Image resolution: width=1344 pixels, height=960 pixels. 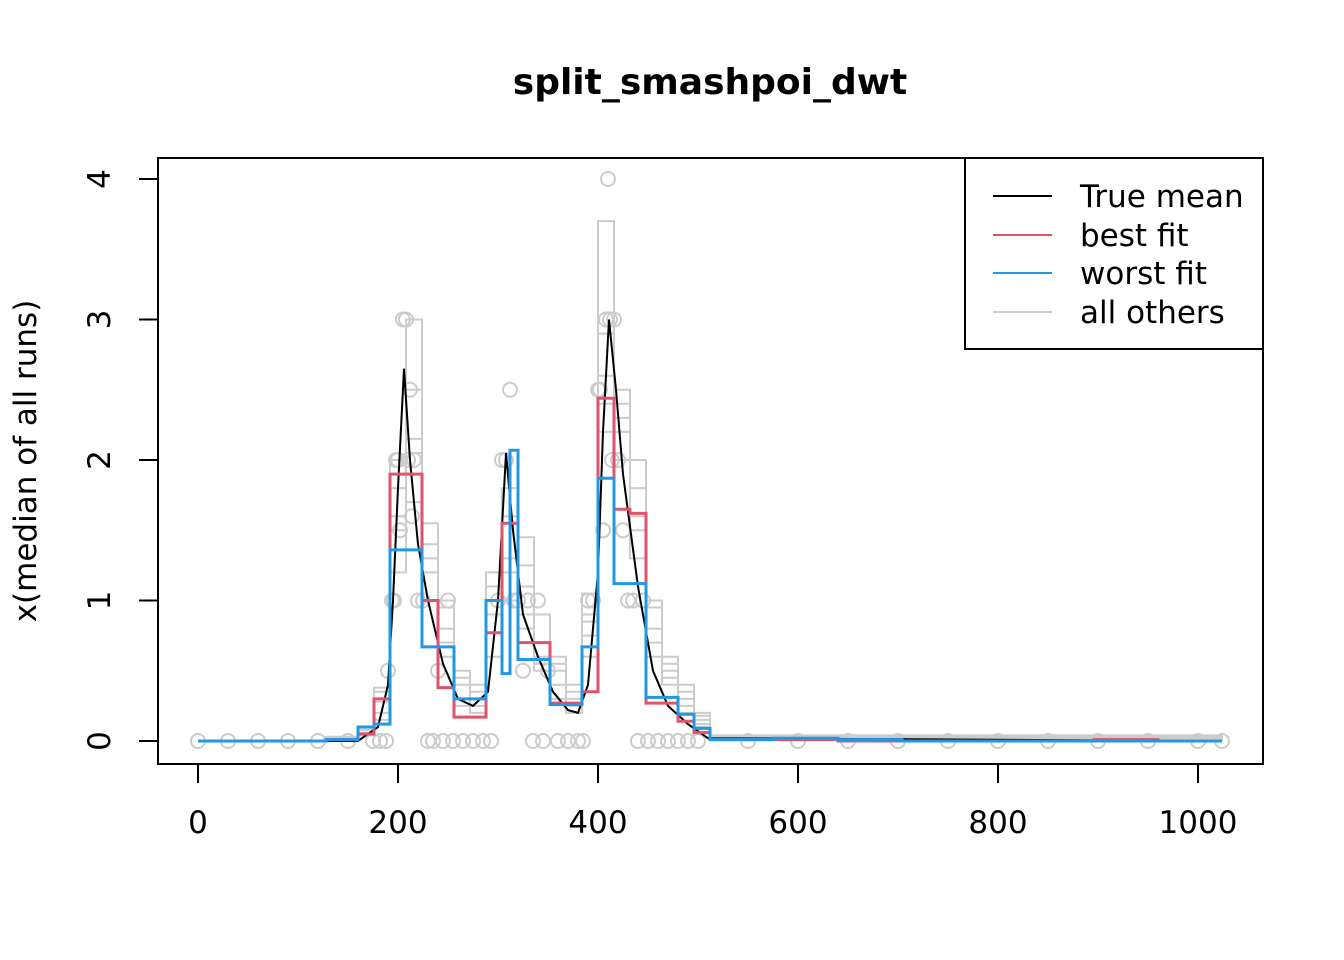 What do you see at coordinates (100, 460) in the screenshot?
I see `y-tick-label: 2` at bounding box center [100, 460].